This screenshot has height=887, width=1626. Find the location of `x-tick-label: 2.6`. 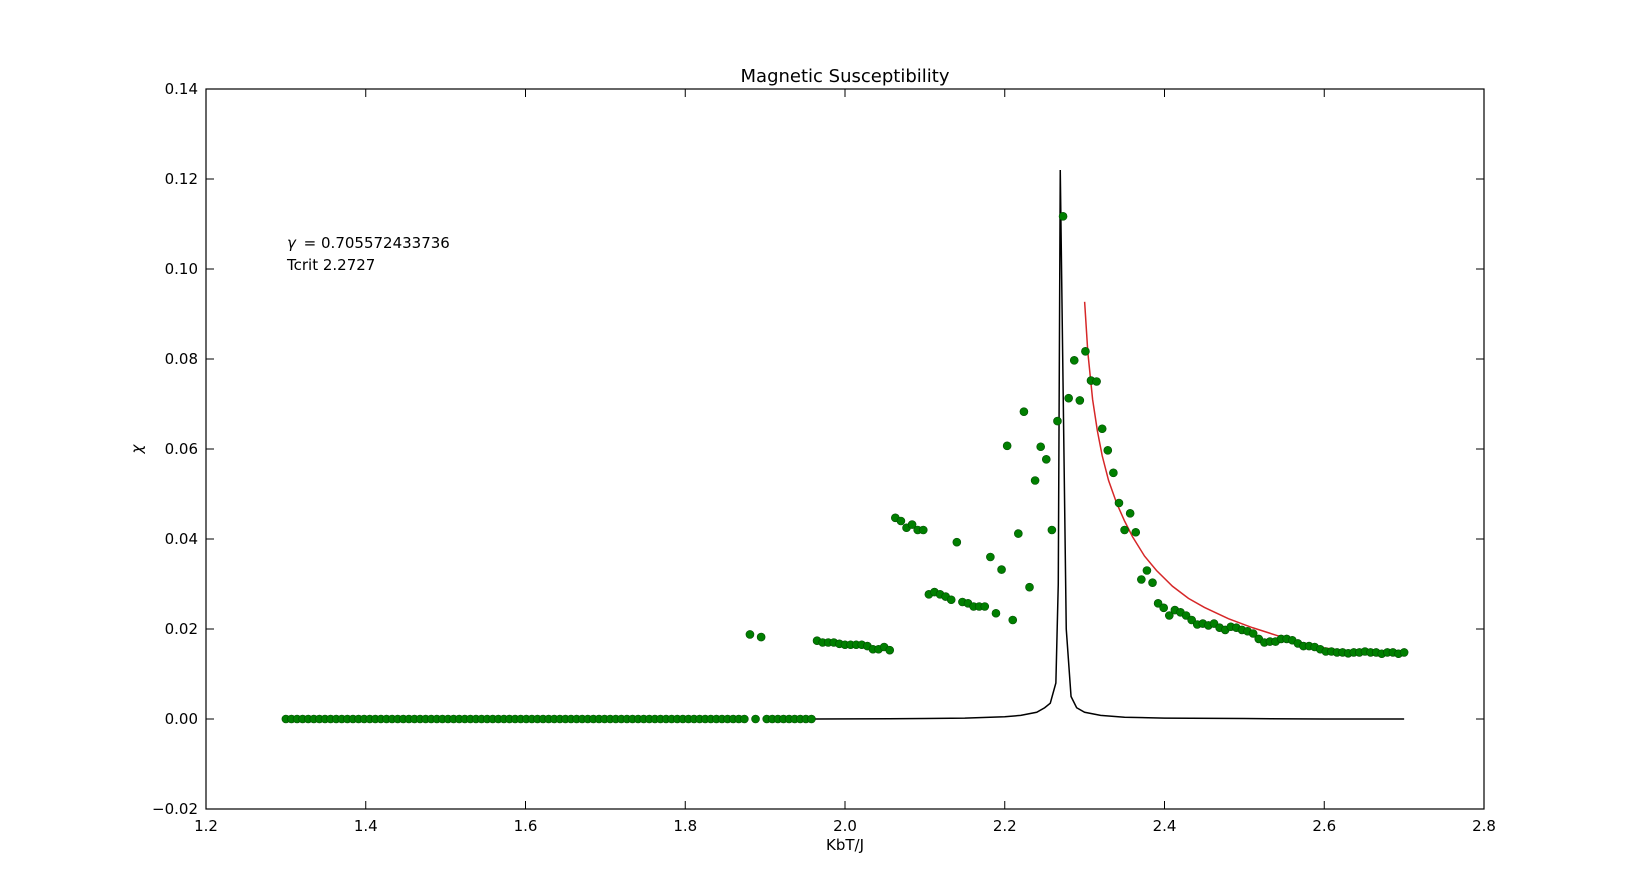

x-tick-label: 2.6 is located at coordinates (1324, 826).